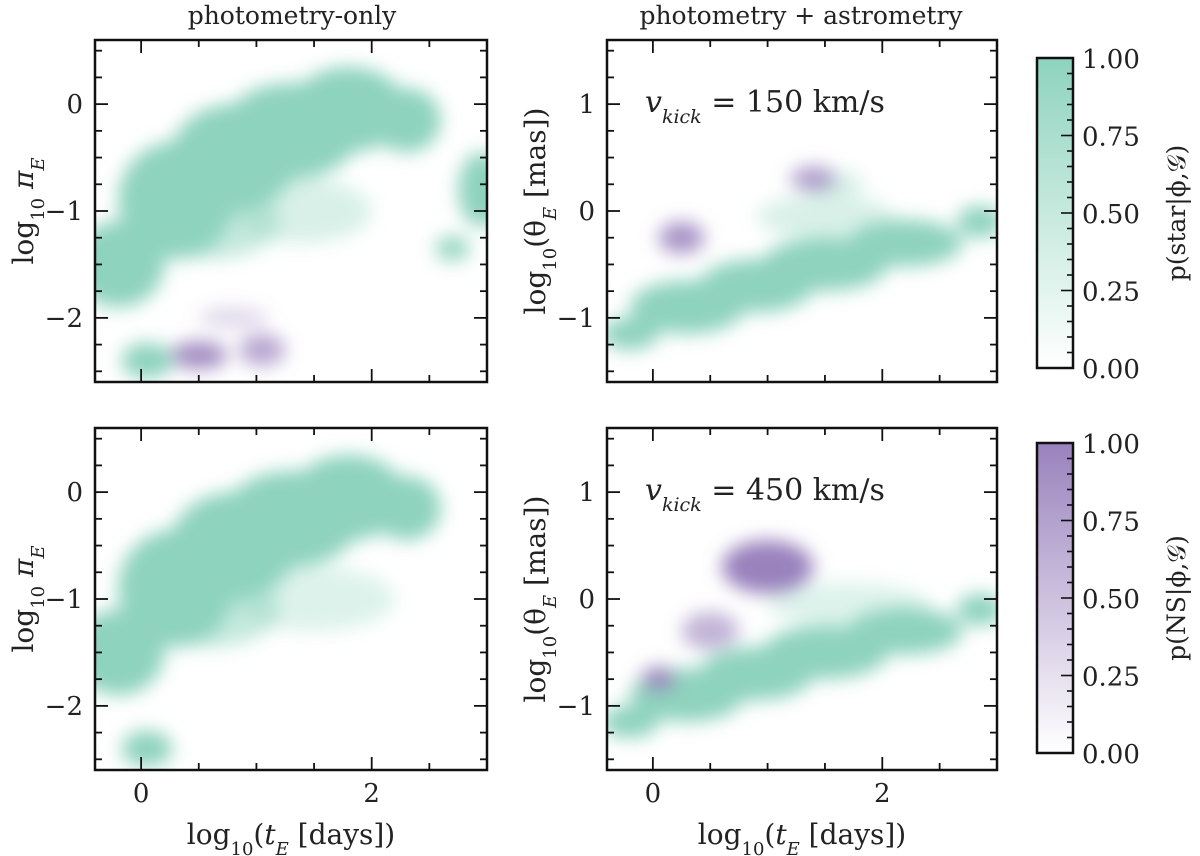 The width and height of the screenshot is (1200, 856). What do you see at coordinates (292, 15) in the screenshot?
I see `column-title-left: photometry-only` at bounding box center [292, 15].